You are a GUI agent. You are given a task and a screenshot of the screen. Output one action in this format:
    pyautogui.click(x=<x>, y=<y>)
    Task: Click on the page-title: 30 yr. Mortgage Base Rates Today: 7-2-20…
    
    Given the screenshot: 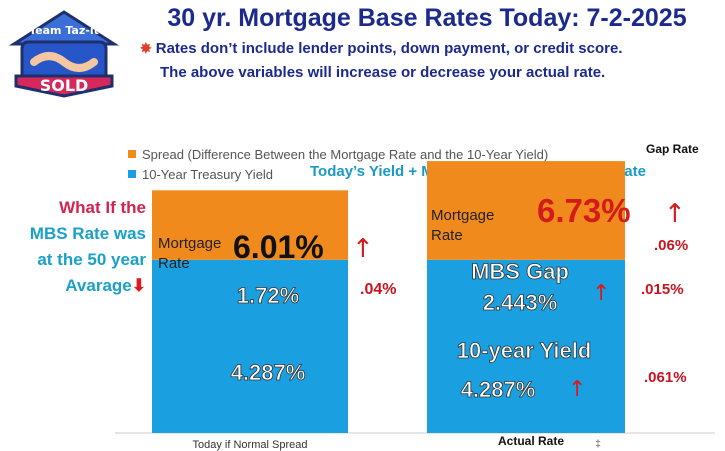 What is the action you would take?
    pyautogui.click(x=427, y=18)
    